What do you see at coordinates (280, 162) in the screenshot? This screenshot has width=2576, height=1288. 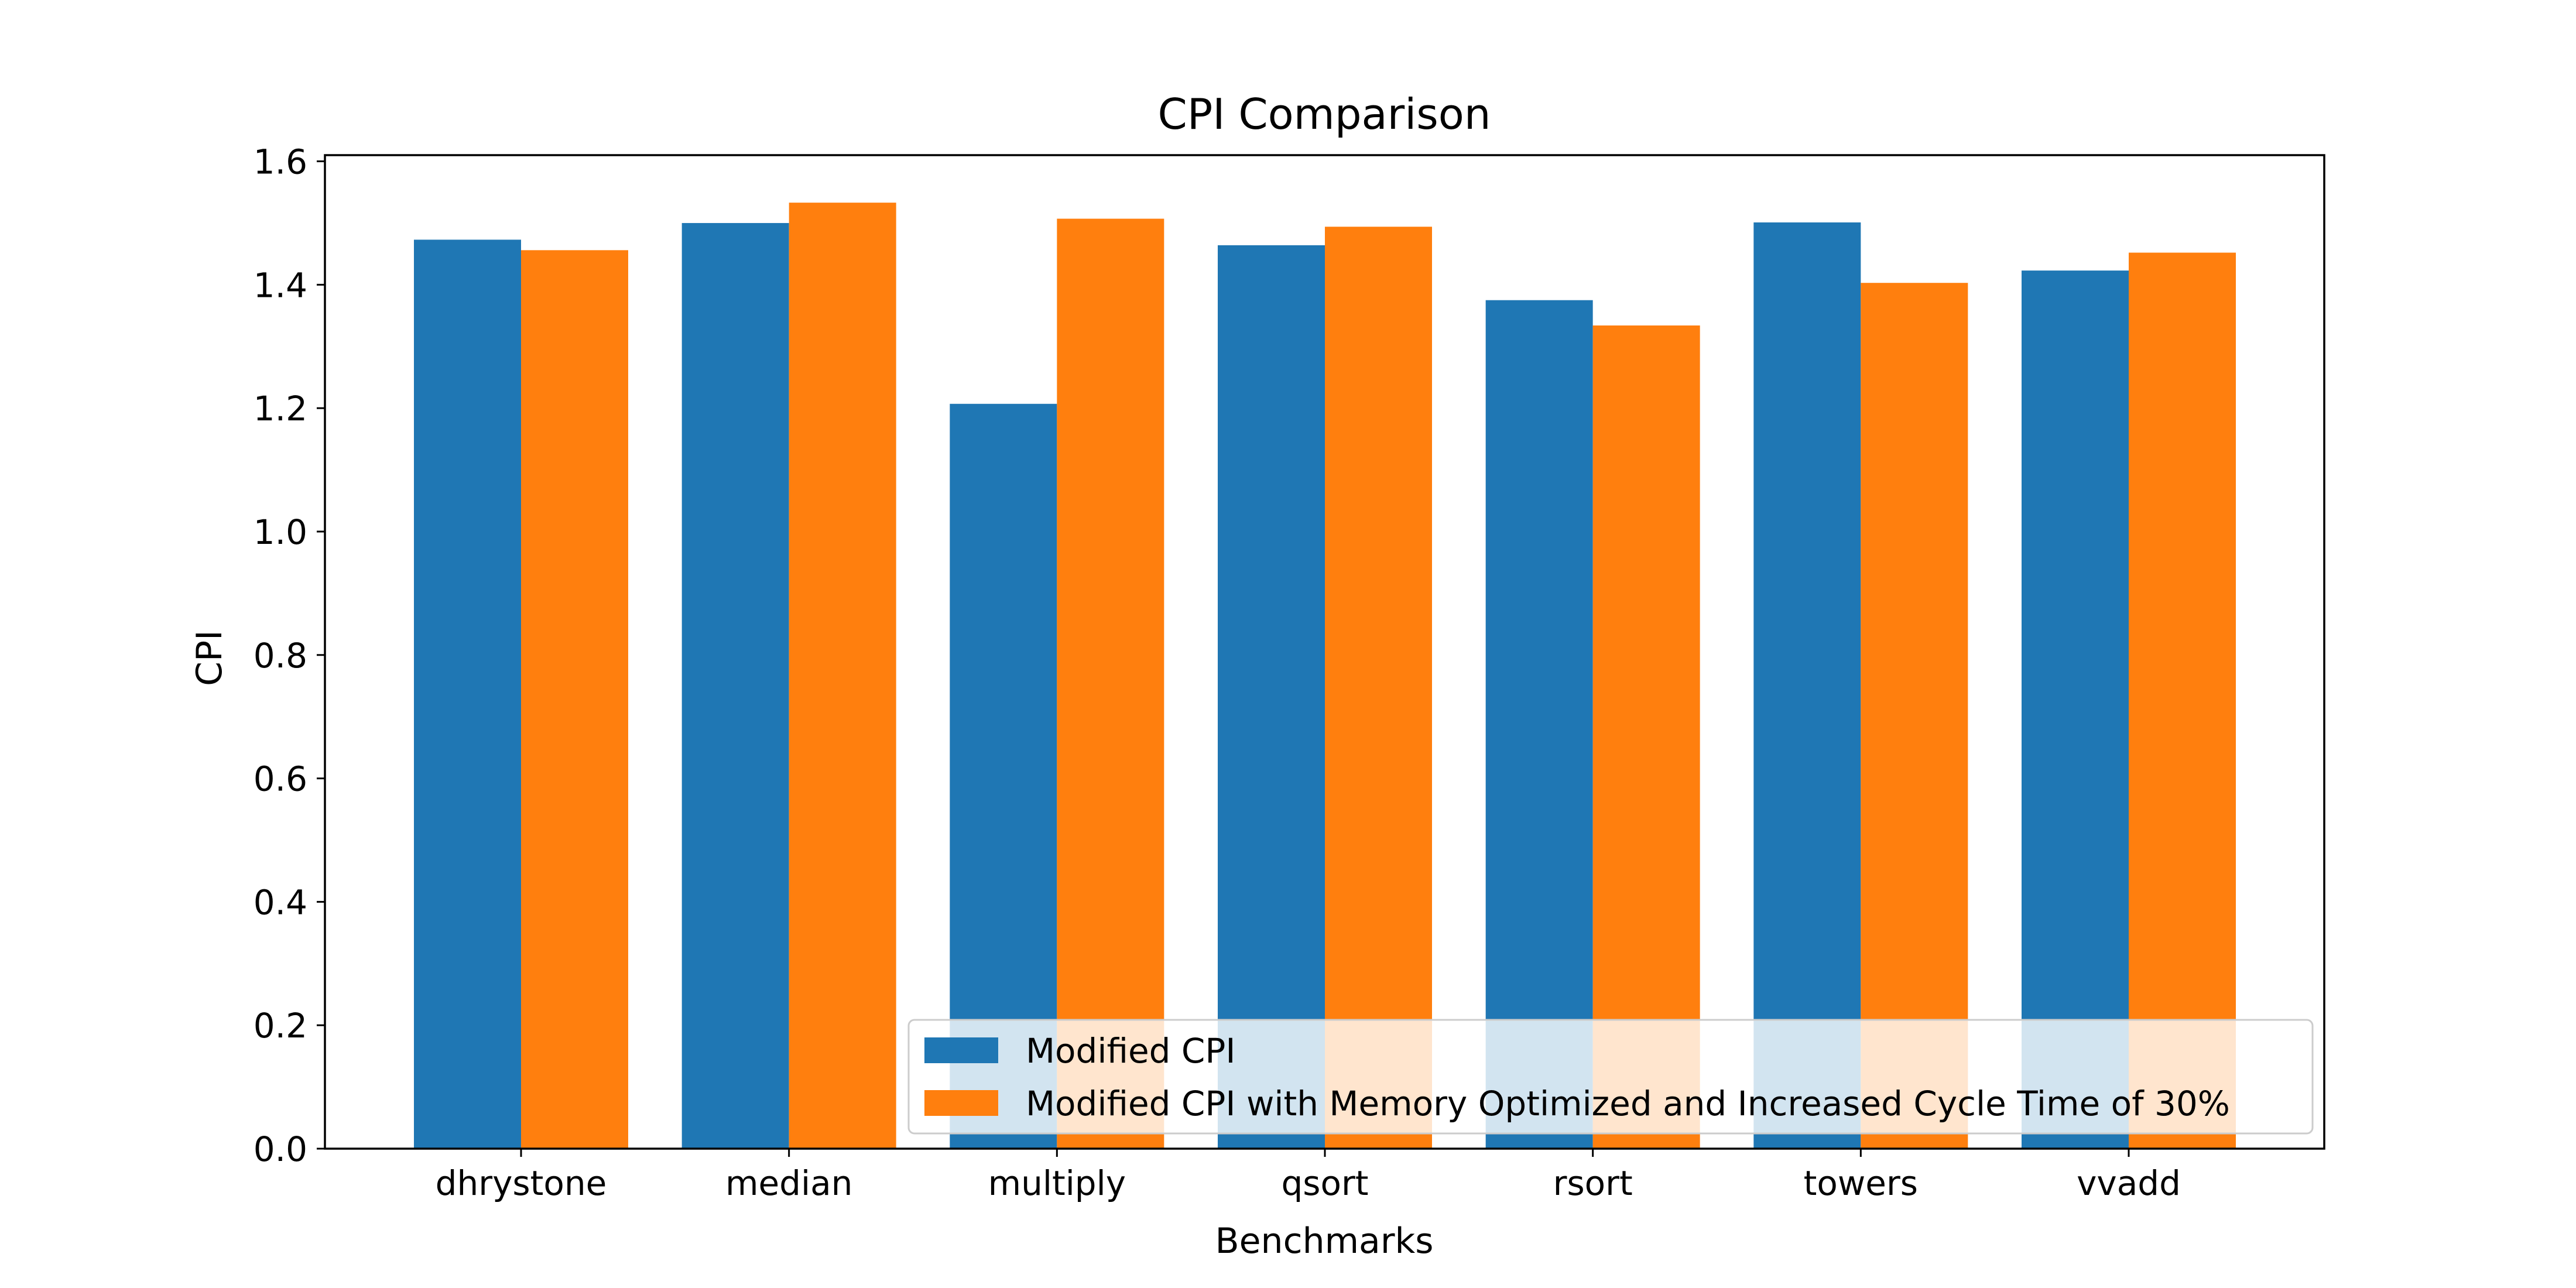 I see `y-tick-label: 1.6` at bounding box center [280, 162].